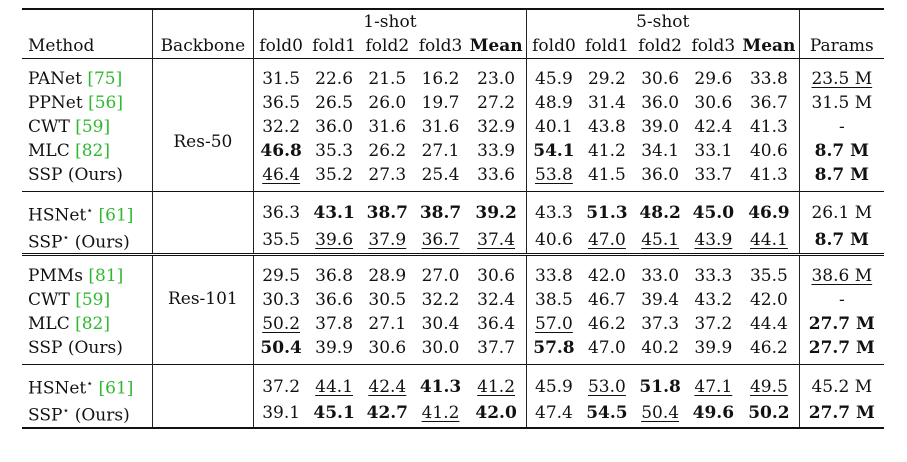 The image size is (907, 462). What do you see at coordinates (334, 324) in the screenshot?
I see `one-shot-fold1-value: 37.8` at bounding box center [334, 324].